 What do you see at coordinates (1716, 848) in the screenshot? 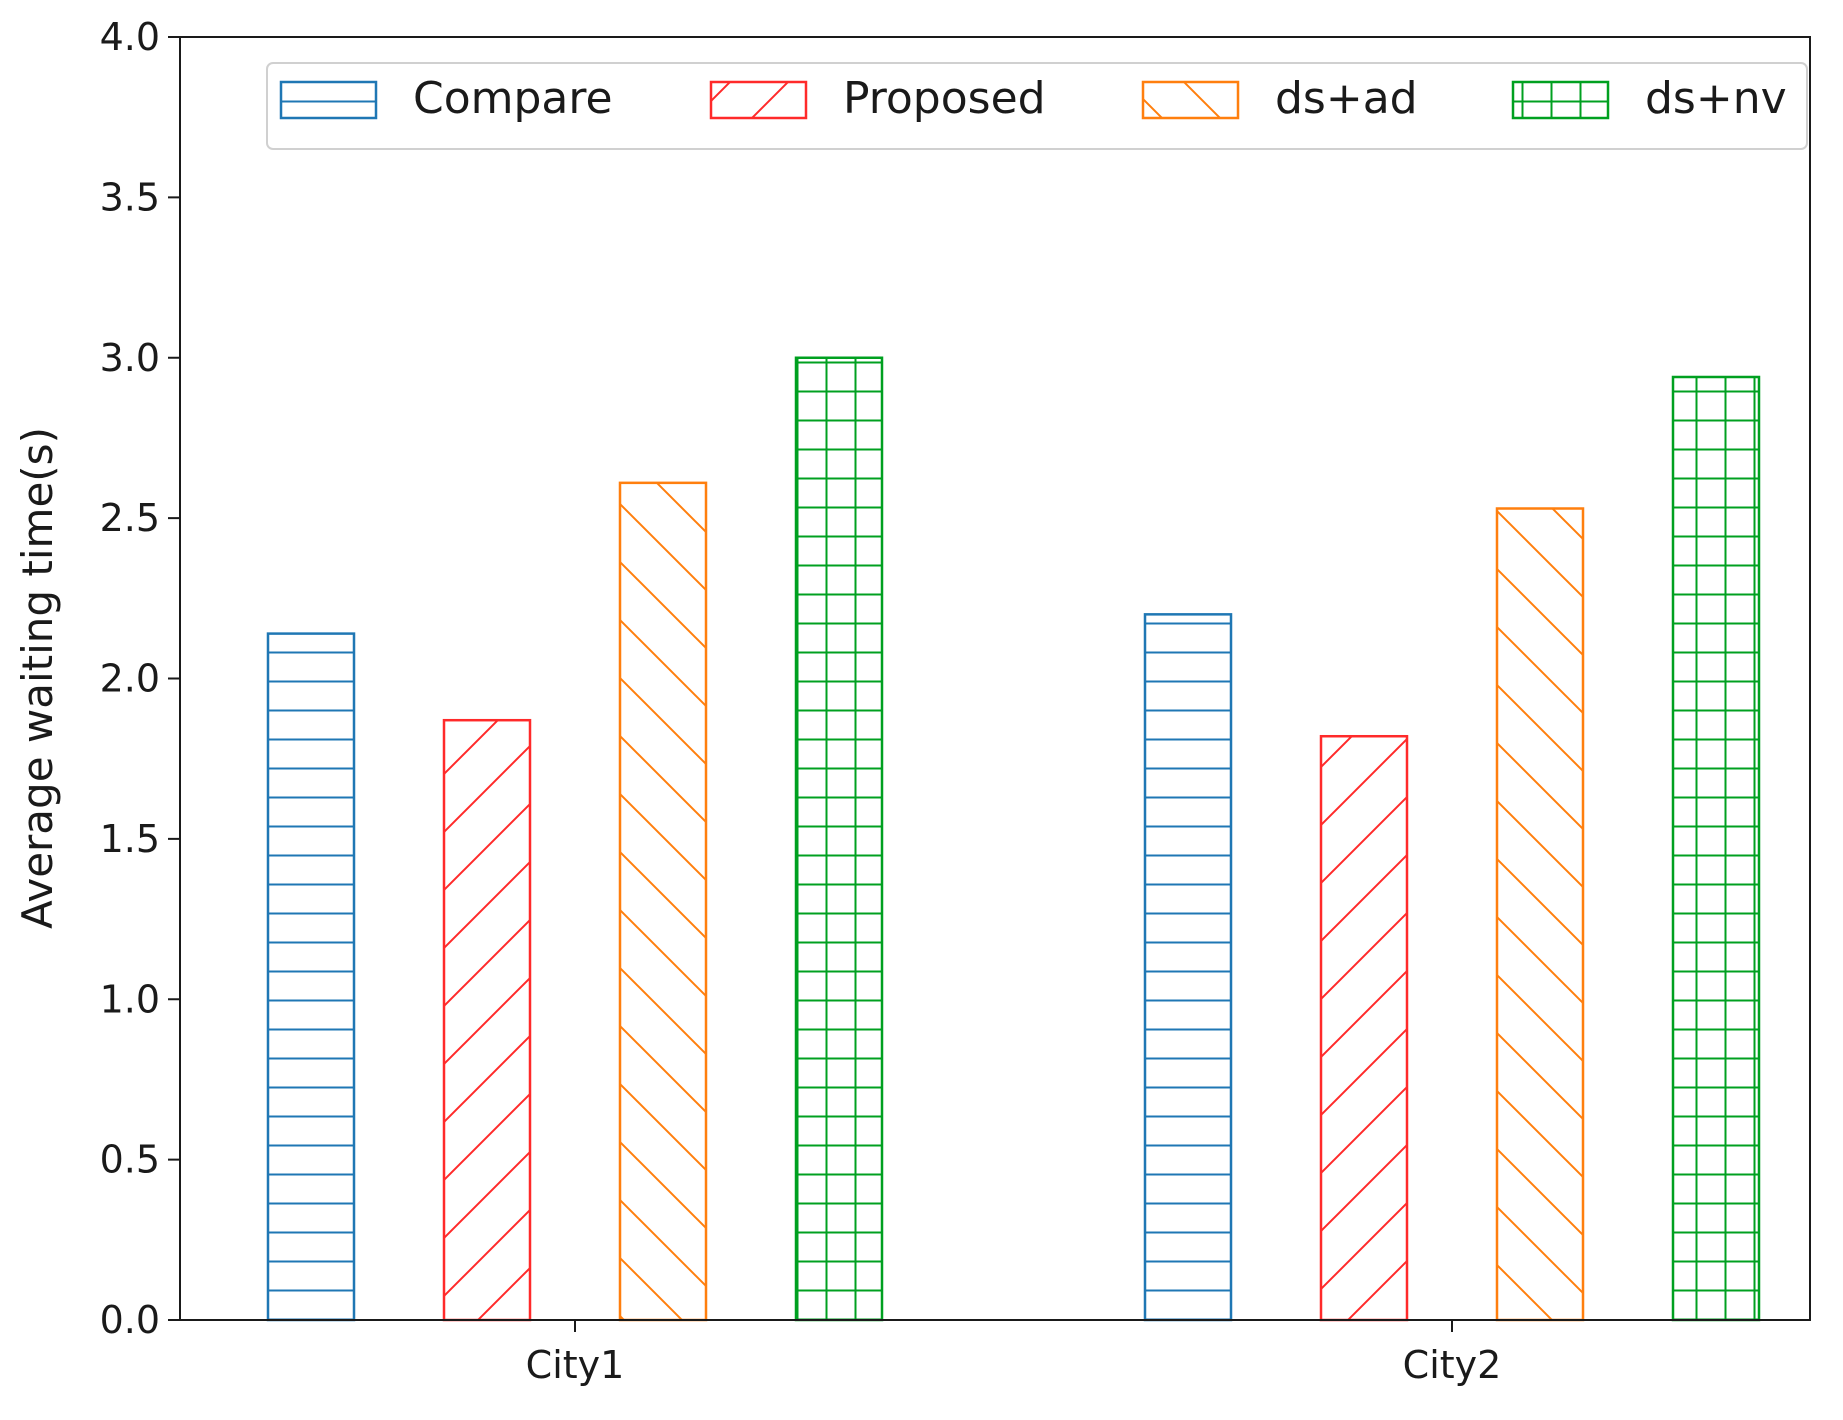
I see `bar-ds+nv-City2` at bounding box center [1716, 848].